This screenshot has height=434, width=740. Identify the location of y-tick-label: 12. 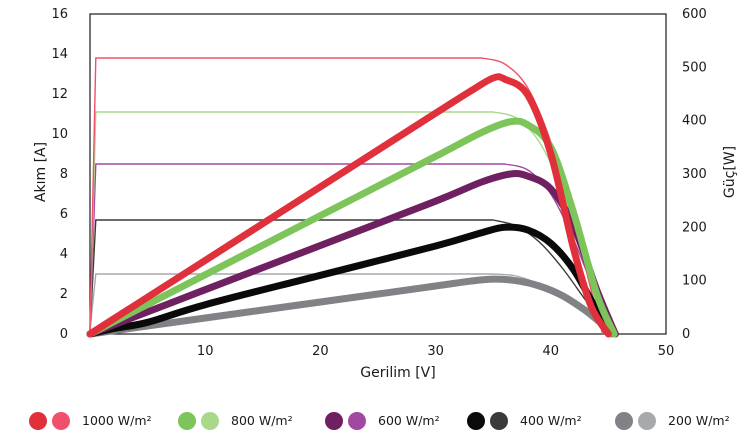
(59, 94).